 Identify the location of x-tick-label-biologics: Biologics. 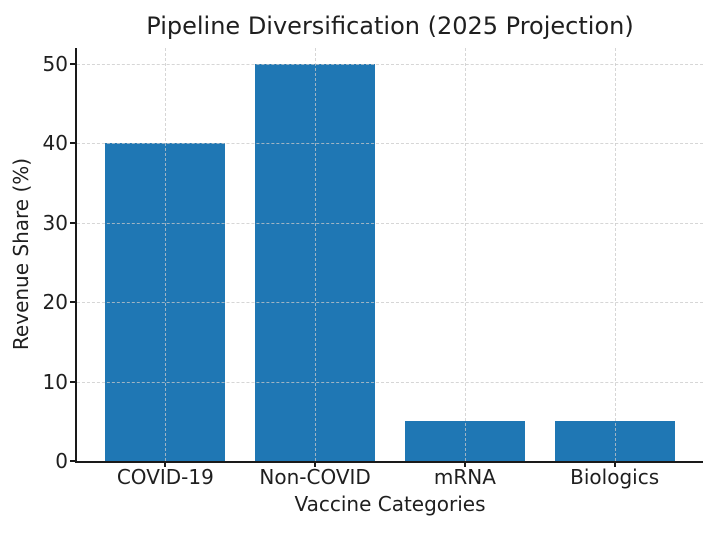
(615, 477).